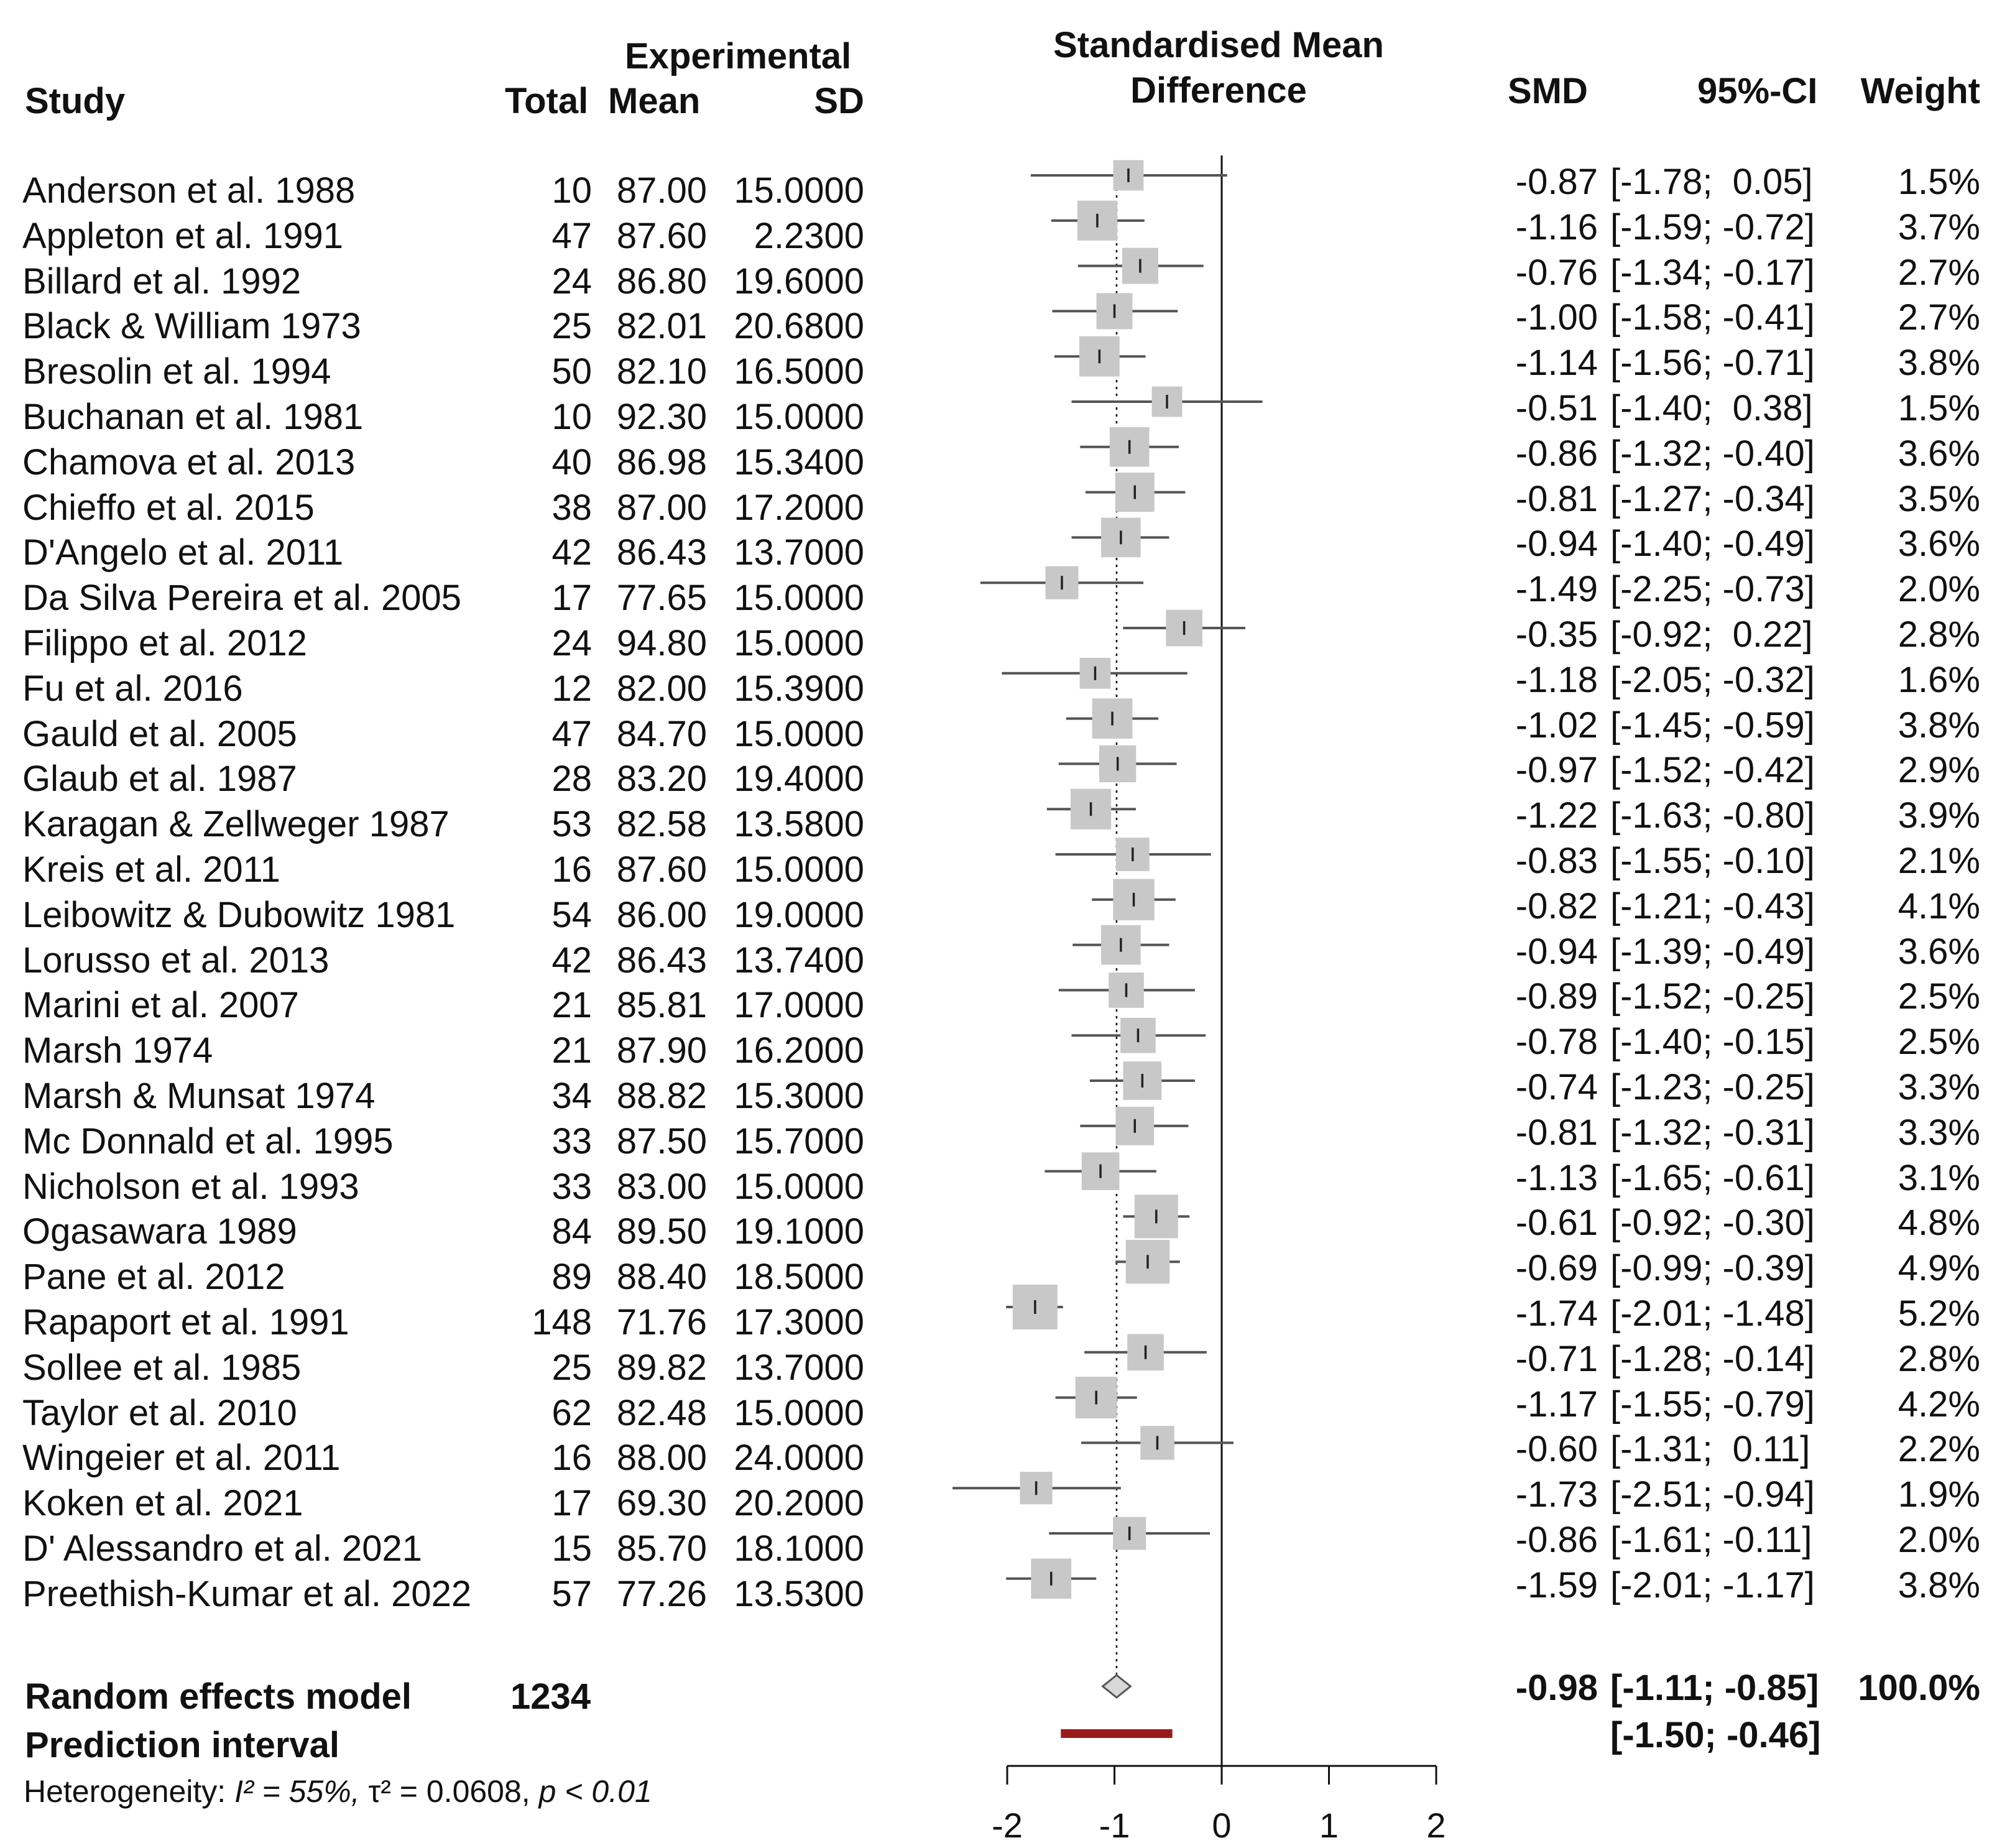 This screenshot has width=1997, height=1848. What do you see at coordinates (162, 1503) in the screenshot?
I see `study-name: Koken et al. 2021` at bounding box center [162, 1503].